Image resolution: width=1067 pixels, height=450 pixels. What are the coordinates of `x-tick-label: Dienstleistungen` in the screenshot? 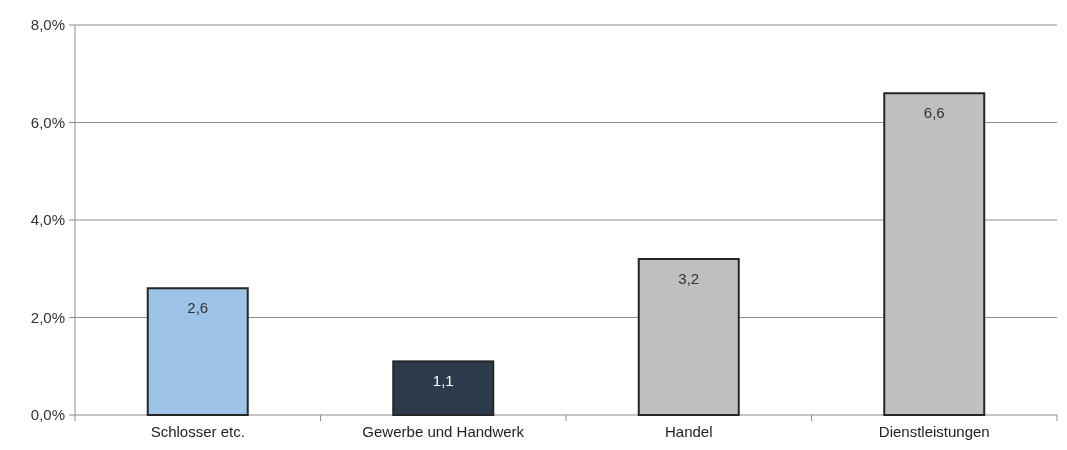 It's located at (934, 431).